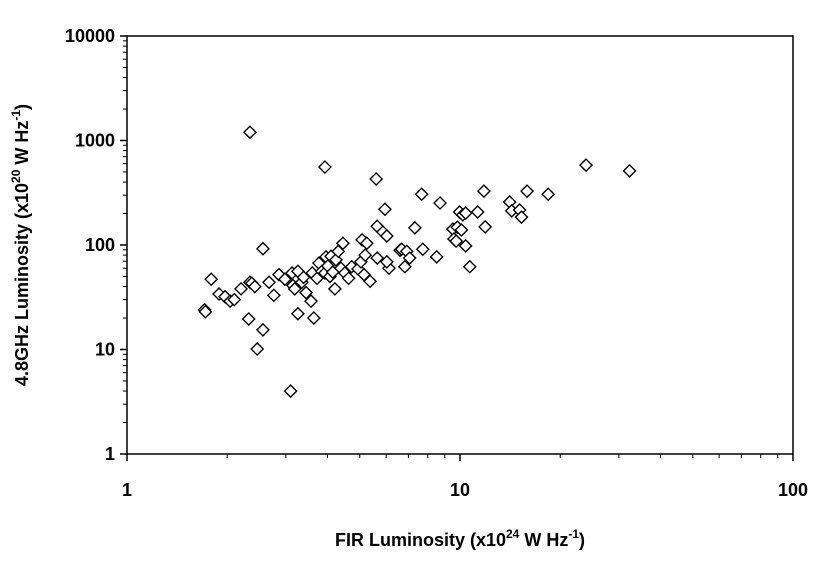  I want to click on y-tick-label: 10, so click(105, 350).